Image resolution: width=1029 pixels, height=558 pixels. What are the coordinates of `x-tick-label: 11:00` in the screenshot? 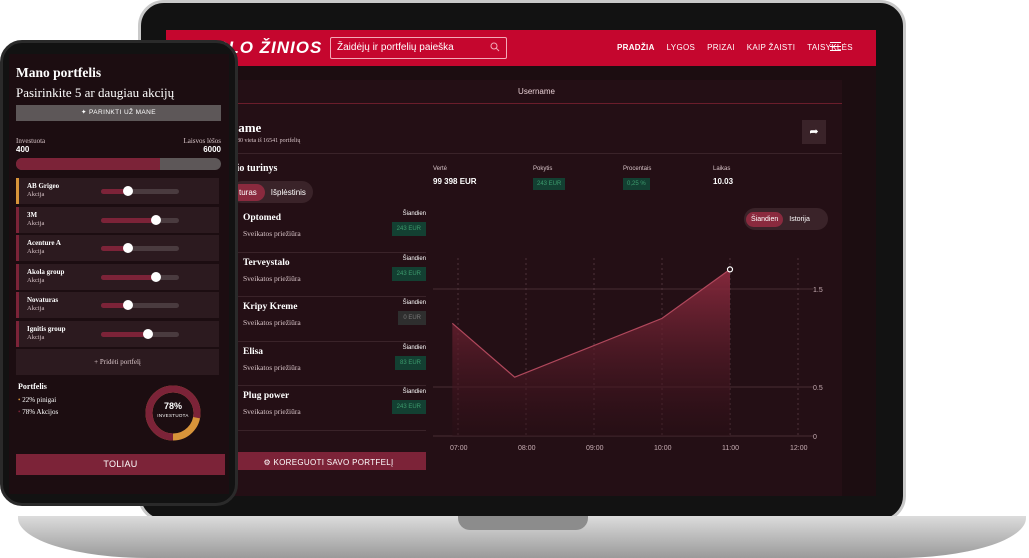 It's located at (730, 448).